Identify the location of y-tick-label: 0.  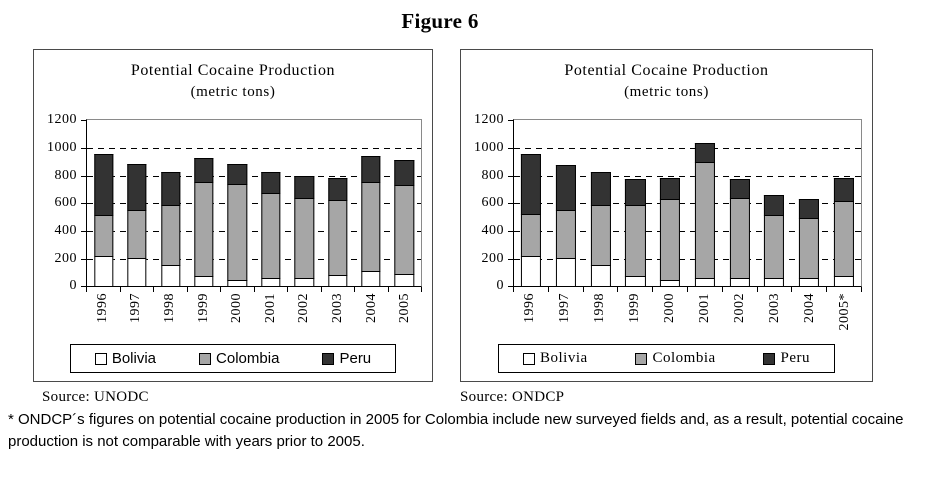
(500, 286).